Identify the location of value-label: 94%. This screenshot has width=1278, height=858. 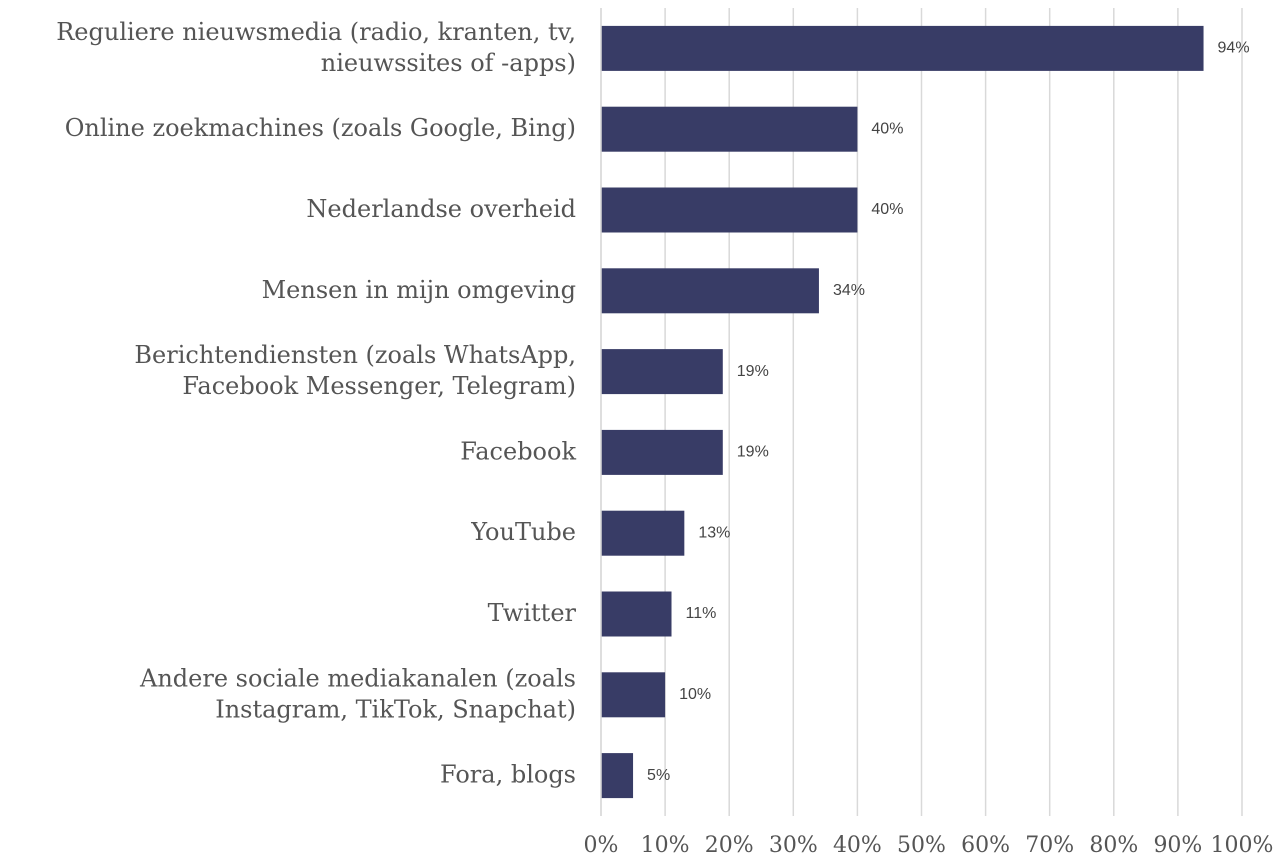
(1234, 48).